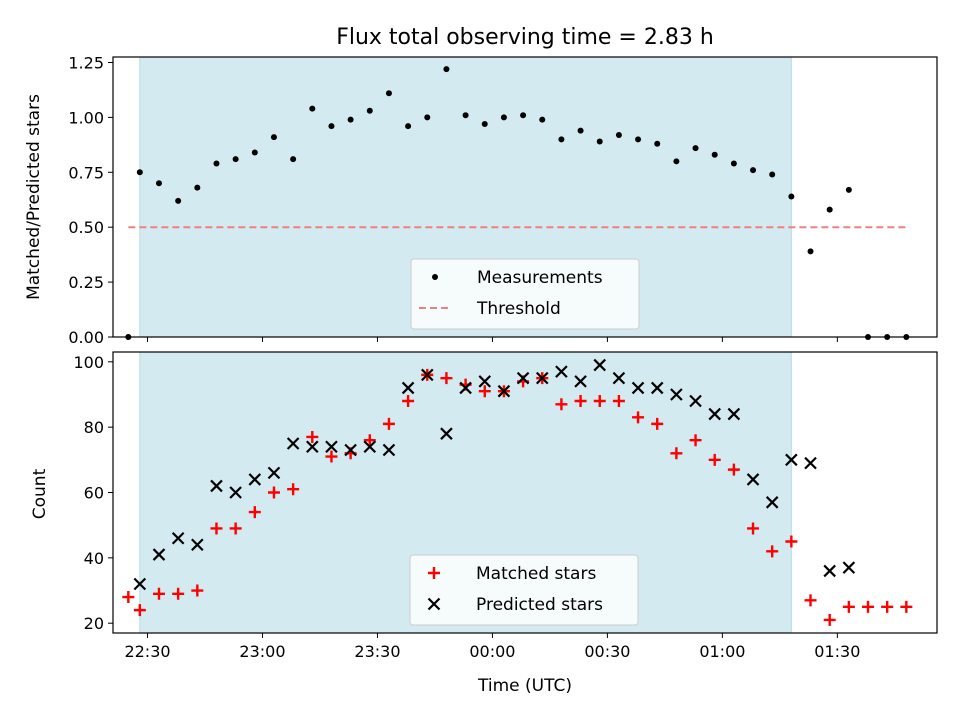 The width and height of the screenshot is (960, 724). I want to click on x-tick-label: 01:00, so click(722, 651).